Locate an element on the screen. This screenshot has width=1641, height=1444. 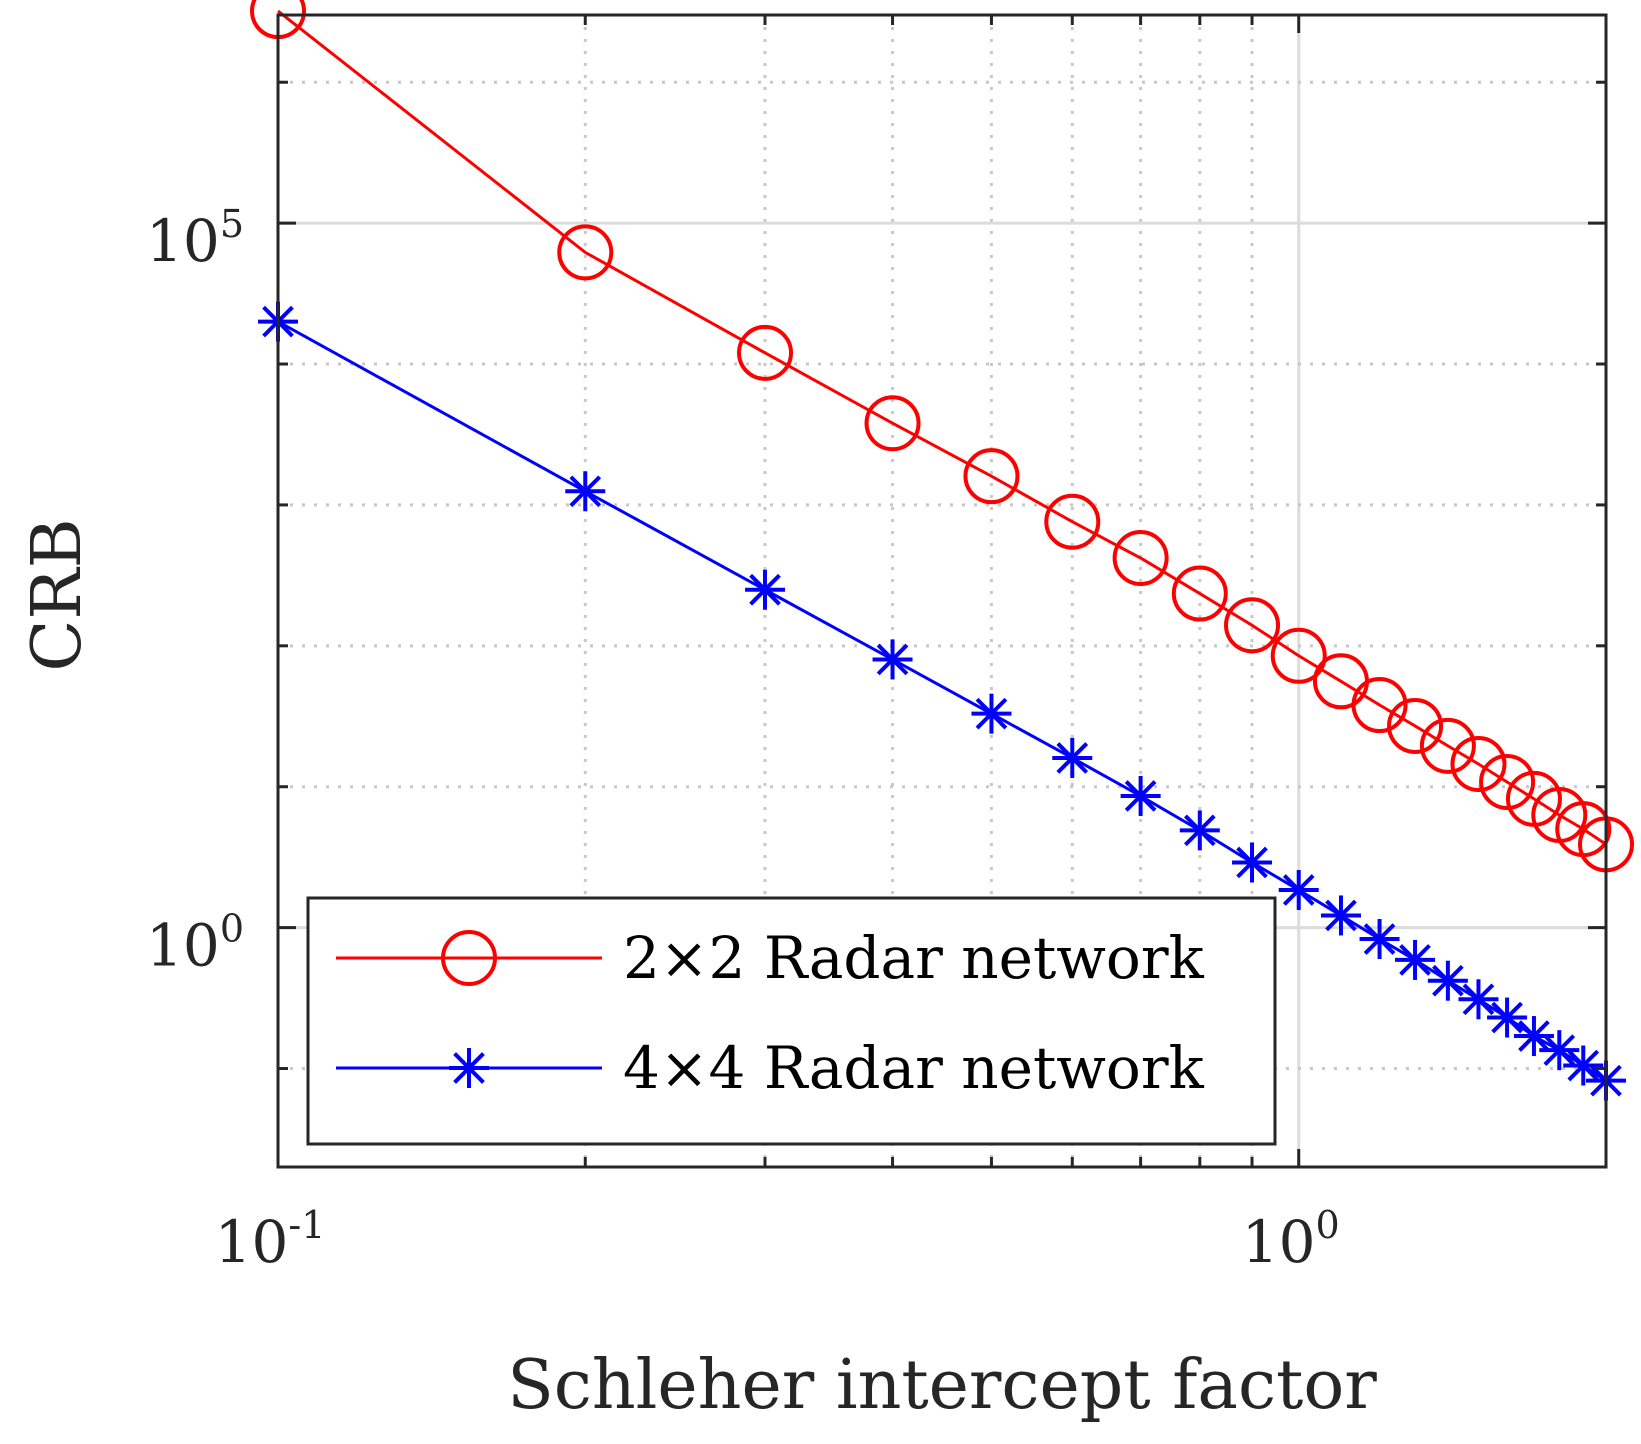
legend-entries: 2×2 Radar network 4×4 Radar network is located at coordinates (770, 1013).